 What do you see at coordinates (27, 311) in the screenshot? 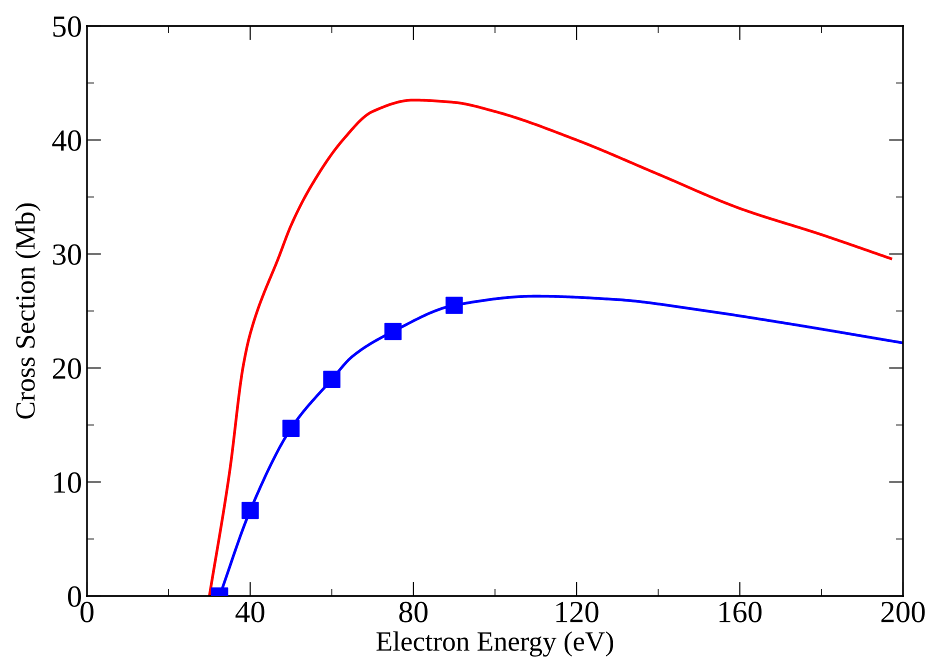
I see `y-axis-title: Cross Section (Mb)` at bounding box center [27, 311].